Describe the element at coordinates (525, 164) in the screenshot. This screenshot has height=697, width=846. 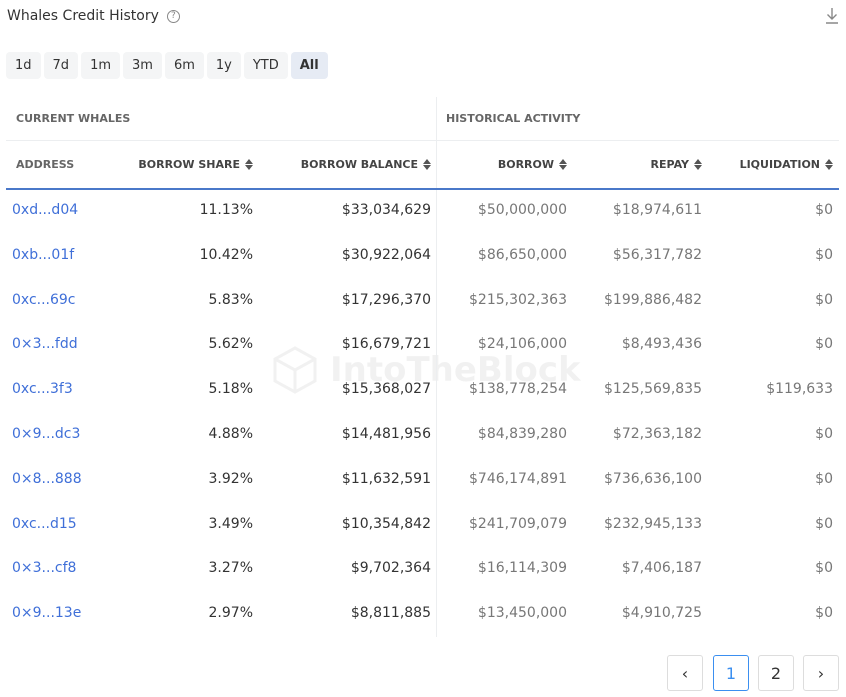
I see `column-label: BORROW` at that location.